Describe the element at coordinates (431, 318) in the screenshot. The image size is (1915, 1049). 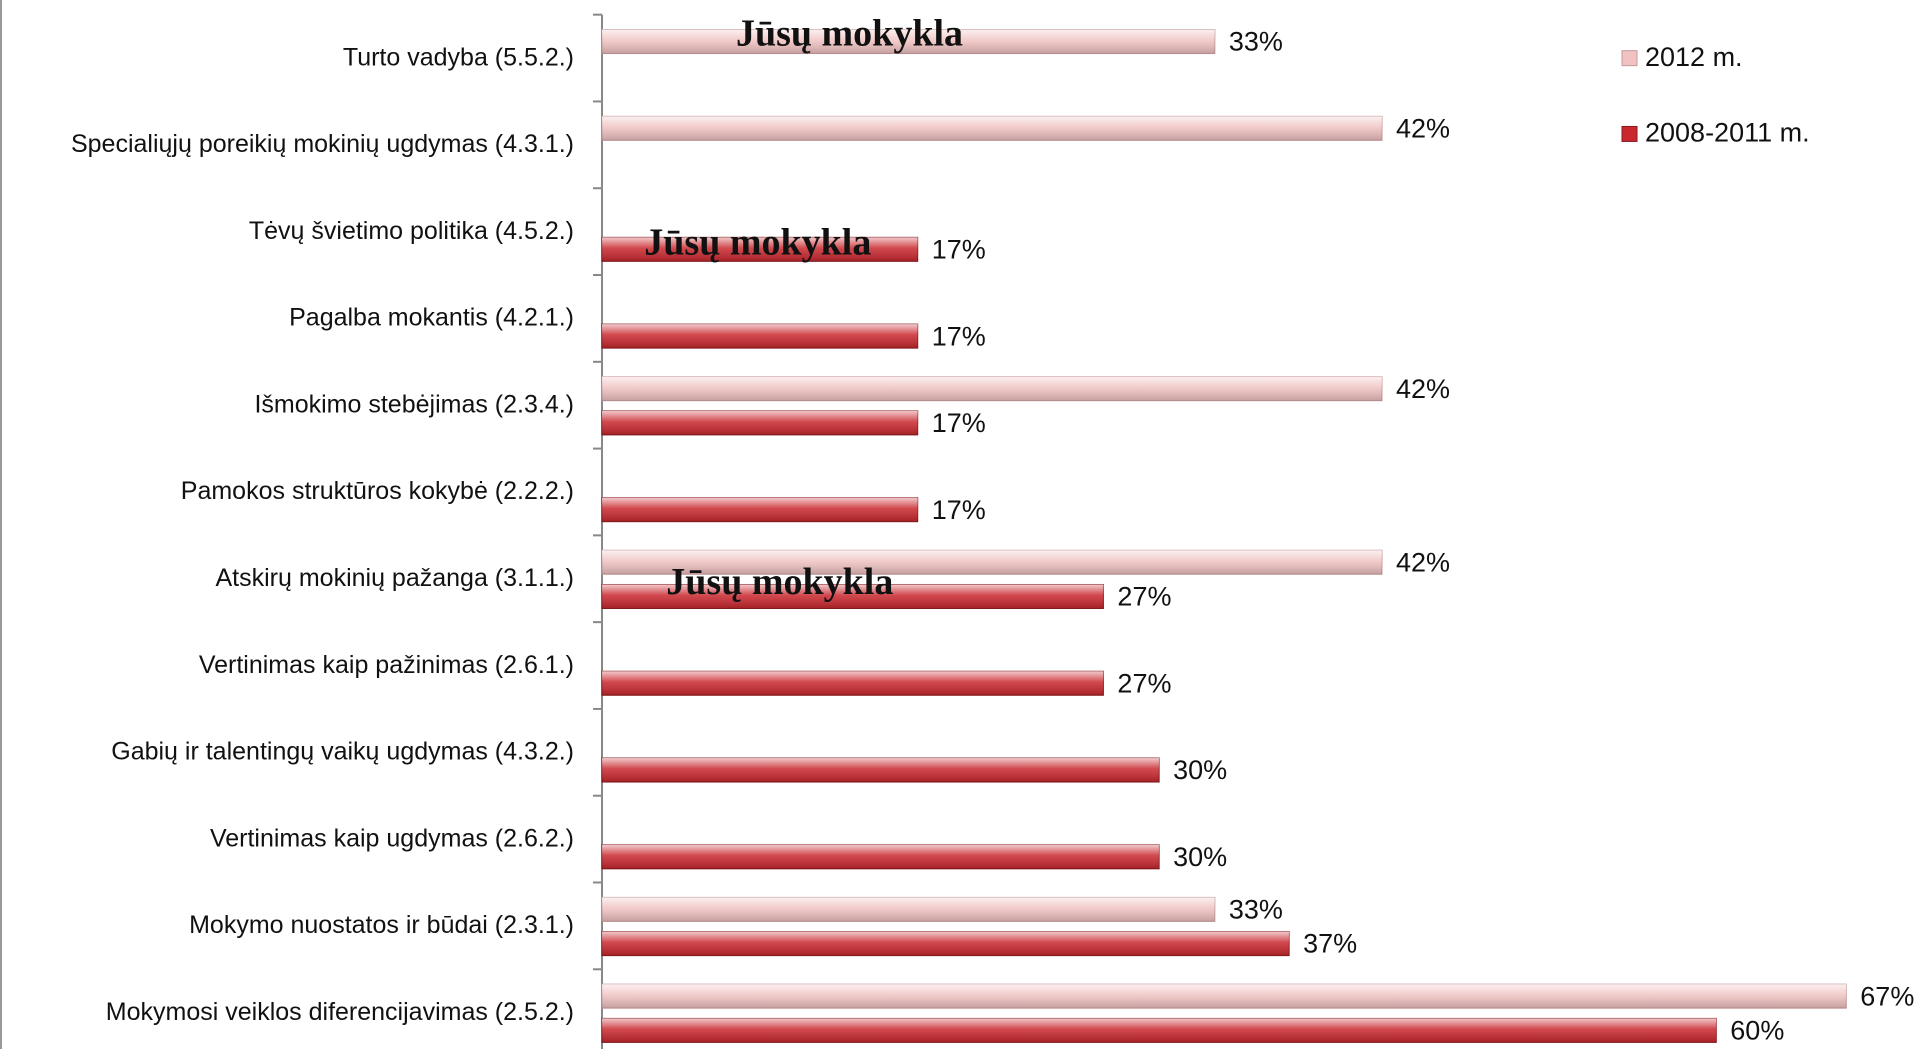
I see `category-label: Pagalba mokantis (4.2.1.)` at that location.